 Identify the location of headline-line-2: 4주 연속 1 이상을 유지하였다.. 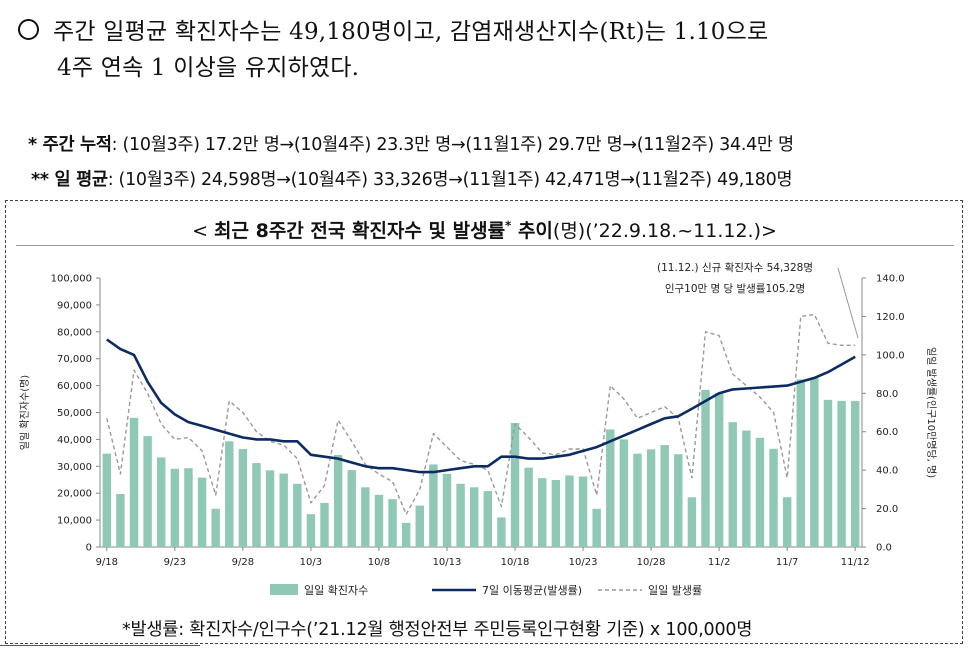
(208, 68).